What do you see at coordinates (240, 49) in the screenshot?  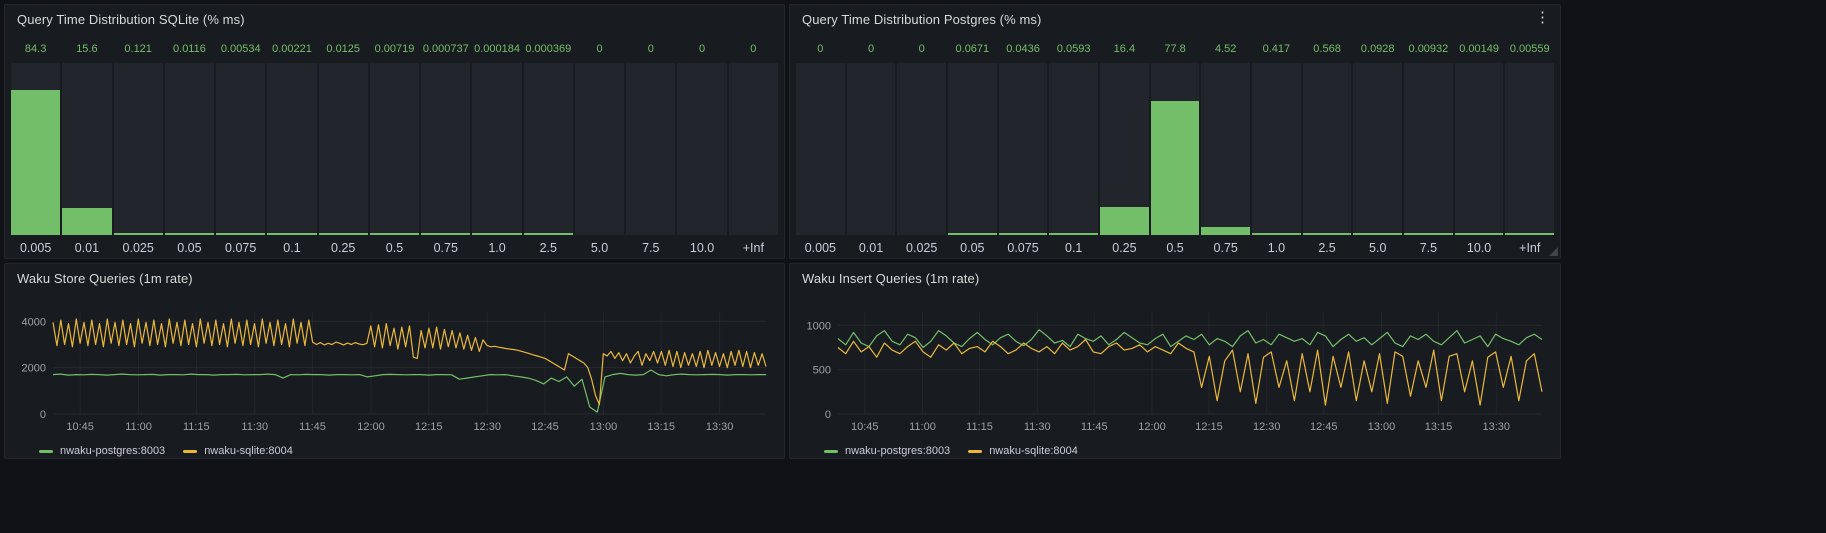 I see `bucket-value-label: 0.00534` at bounding box center [240, 49].